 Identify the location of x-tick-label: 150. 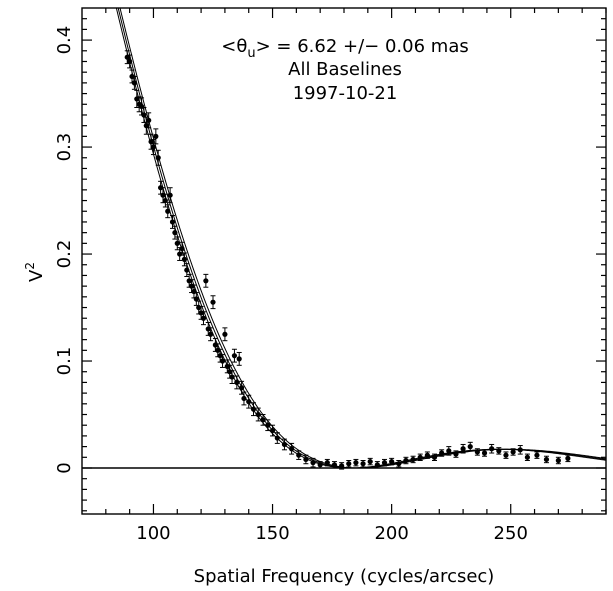
(272, 533).